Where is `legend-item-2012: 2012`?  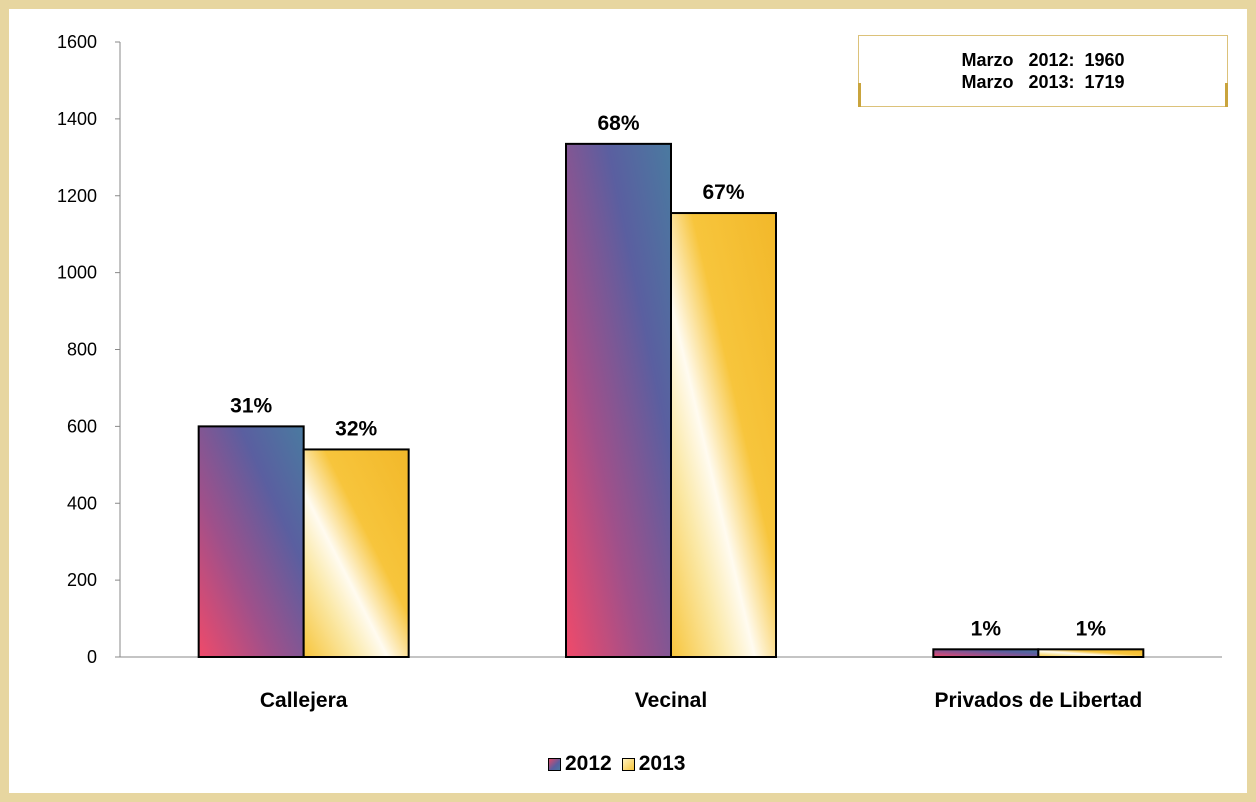
legend-item-2012: 2012 is located at coordinates (580, 764).